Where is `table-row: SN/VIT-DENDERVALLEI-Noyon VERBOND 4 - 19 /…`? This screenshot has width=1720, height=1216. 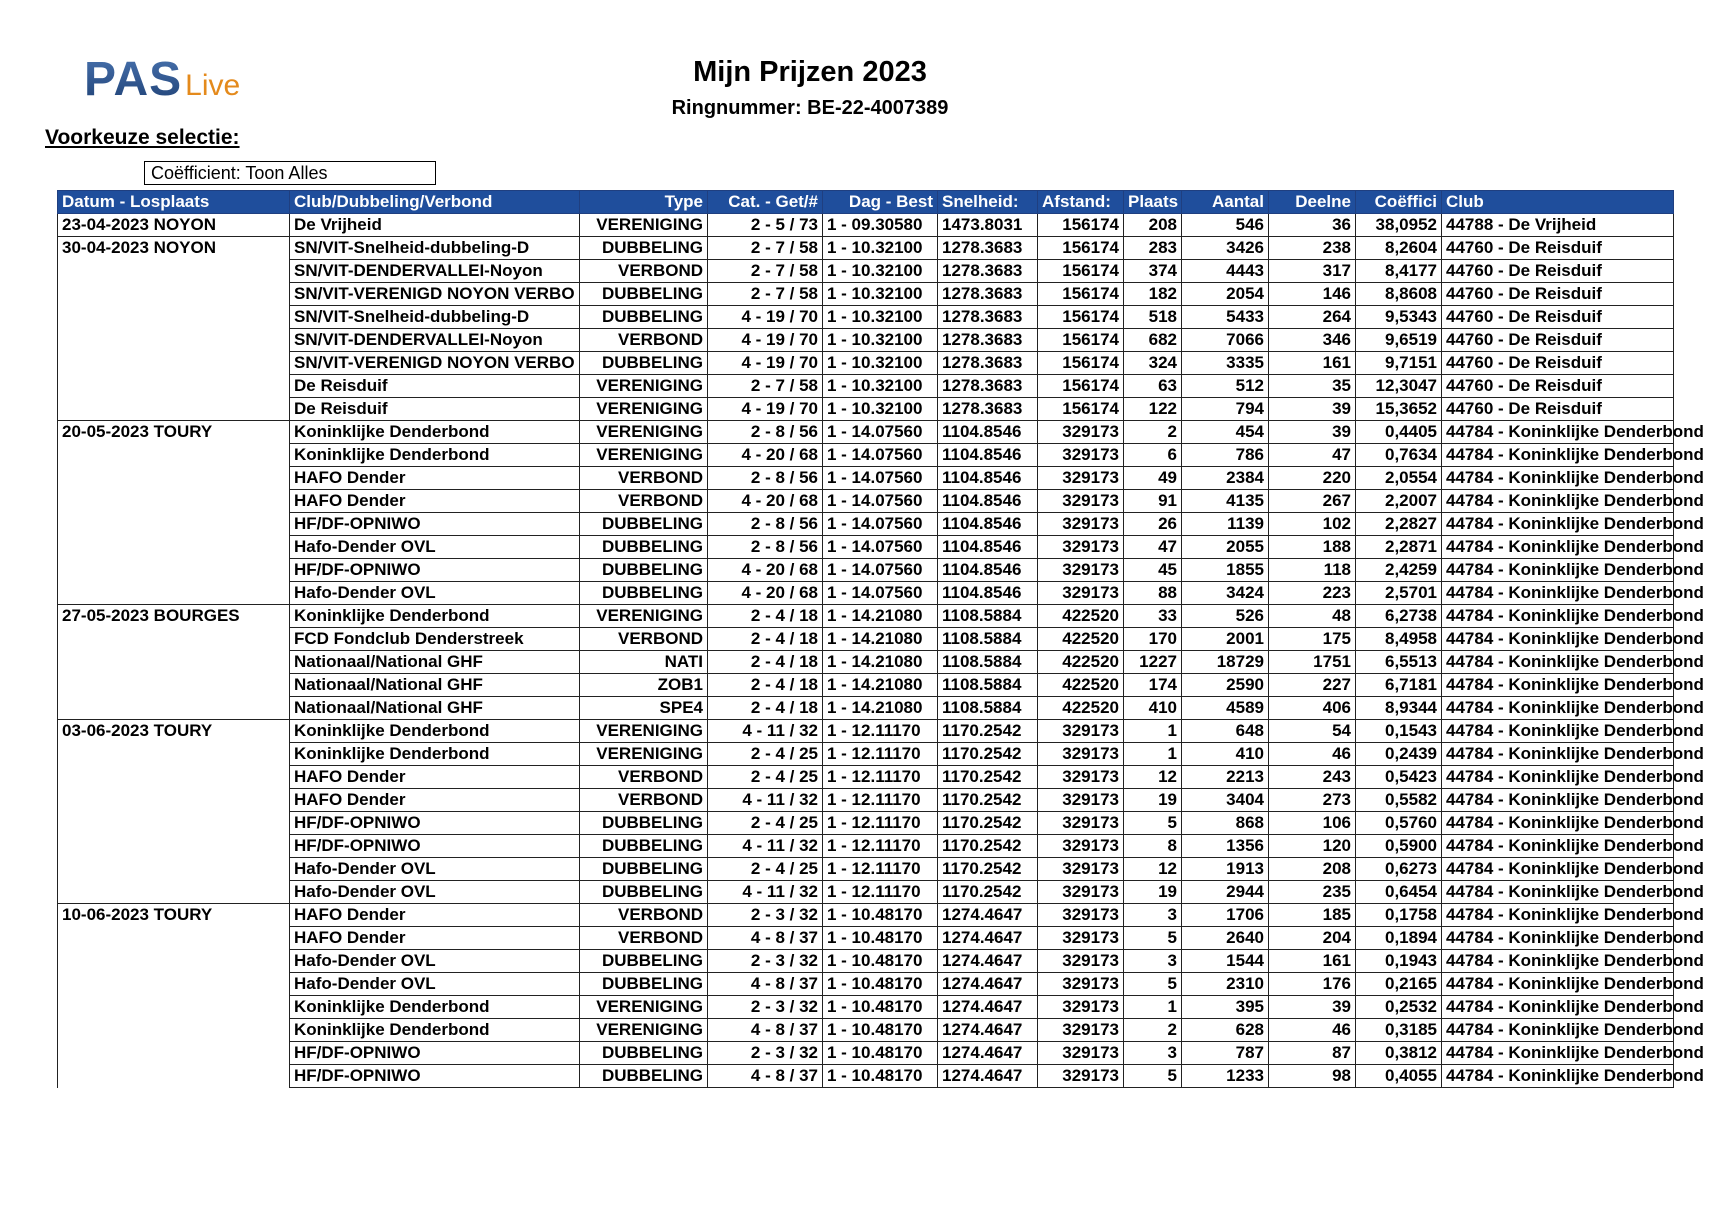
table-row: SN/VIT-DENDERVALLEI-Noyon VERBOND 4 - 19 /… is located at coordinates (865, 340).